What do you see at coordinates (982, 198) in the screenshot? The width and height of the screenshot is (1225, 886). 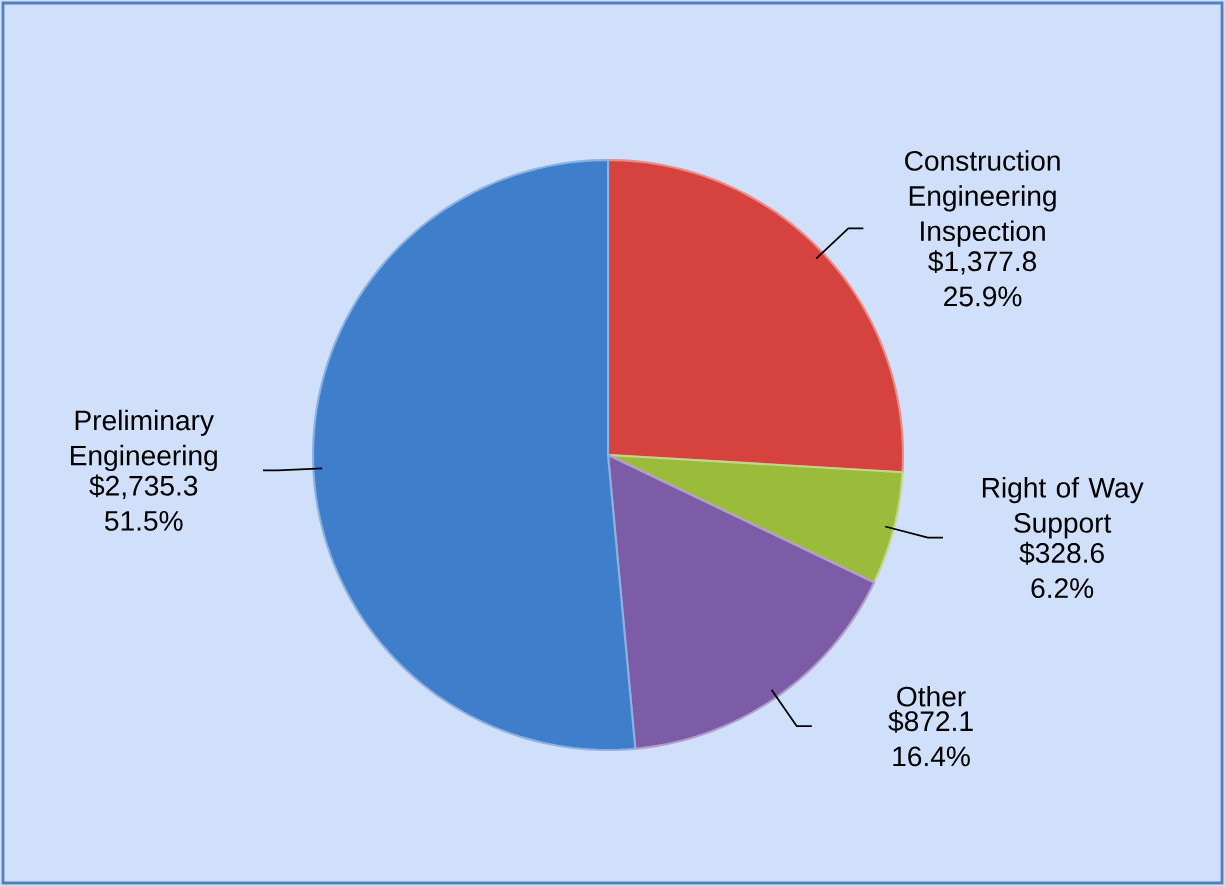 I see `slice-label: Construction Engineering Inspection` at bounding box center [982, 198].